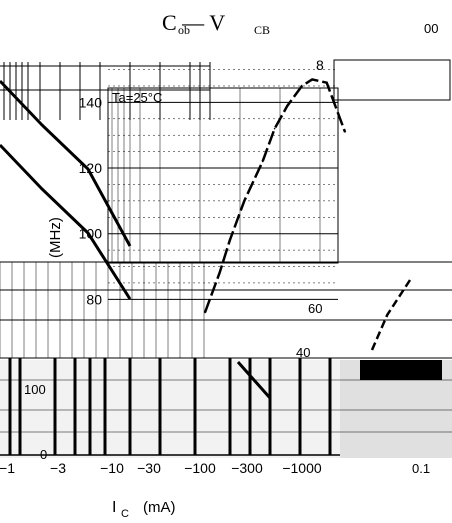 The width and height of the screenshot is (452, 523). What do you see at coordinates (43, 454) in the screenshot?
I see `inset-tick-label: 0` at bounding box center [43, 454].